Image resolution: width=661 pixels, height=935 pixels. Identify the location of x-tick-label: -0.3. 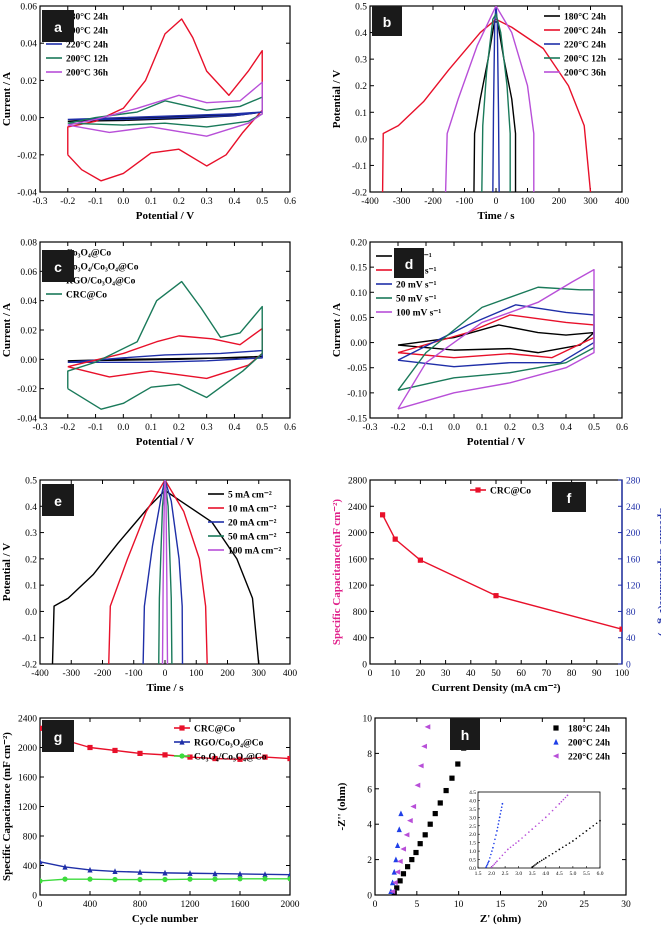
(369, 428).